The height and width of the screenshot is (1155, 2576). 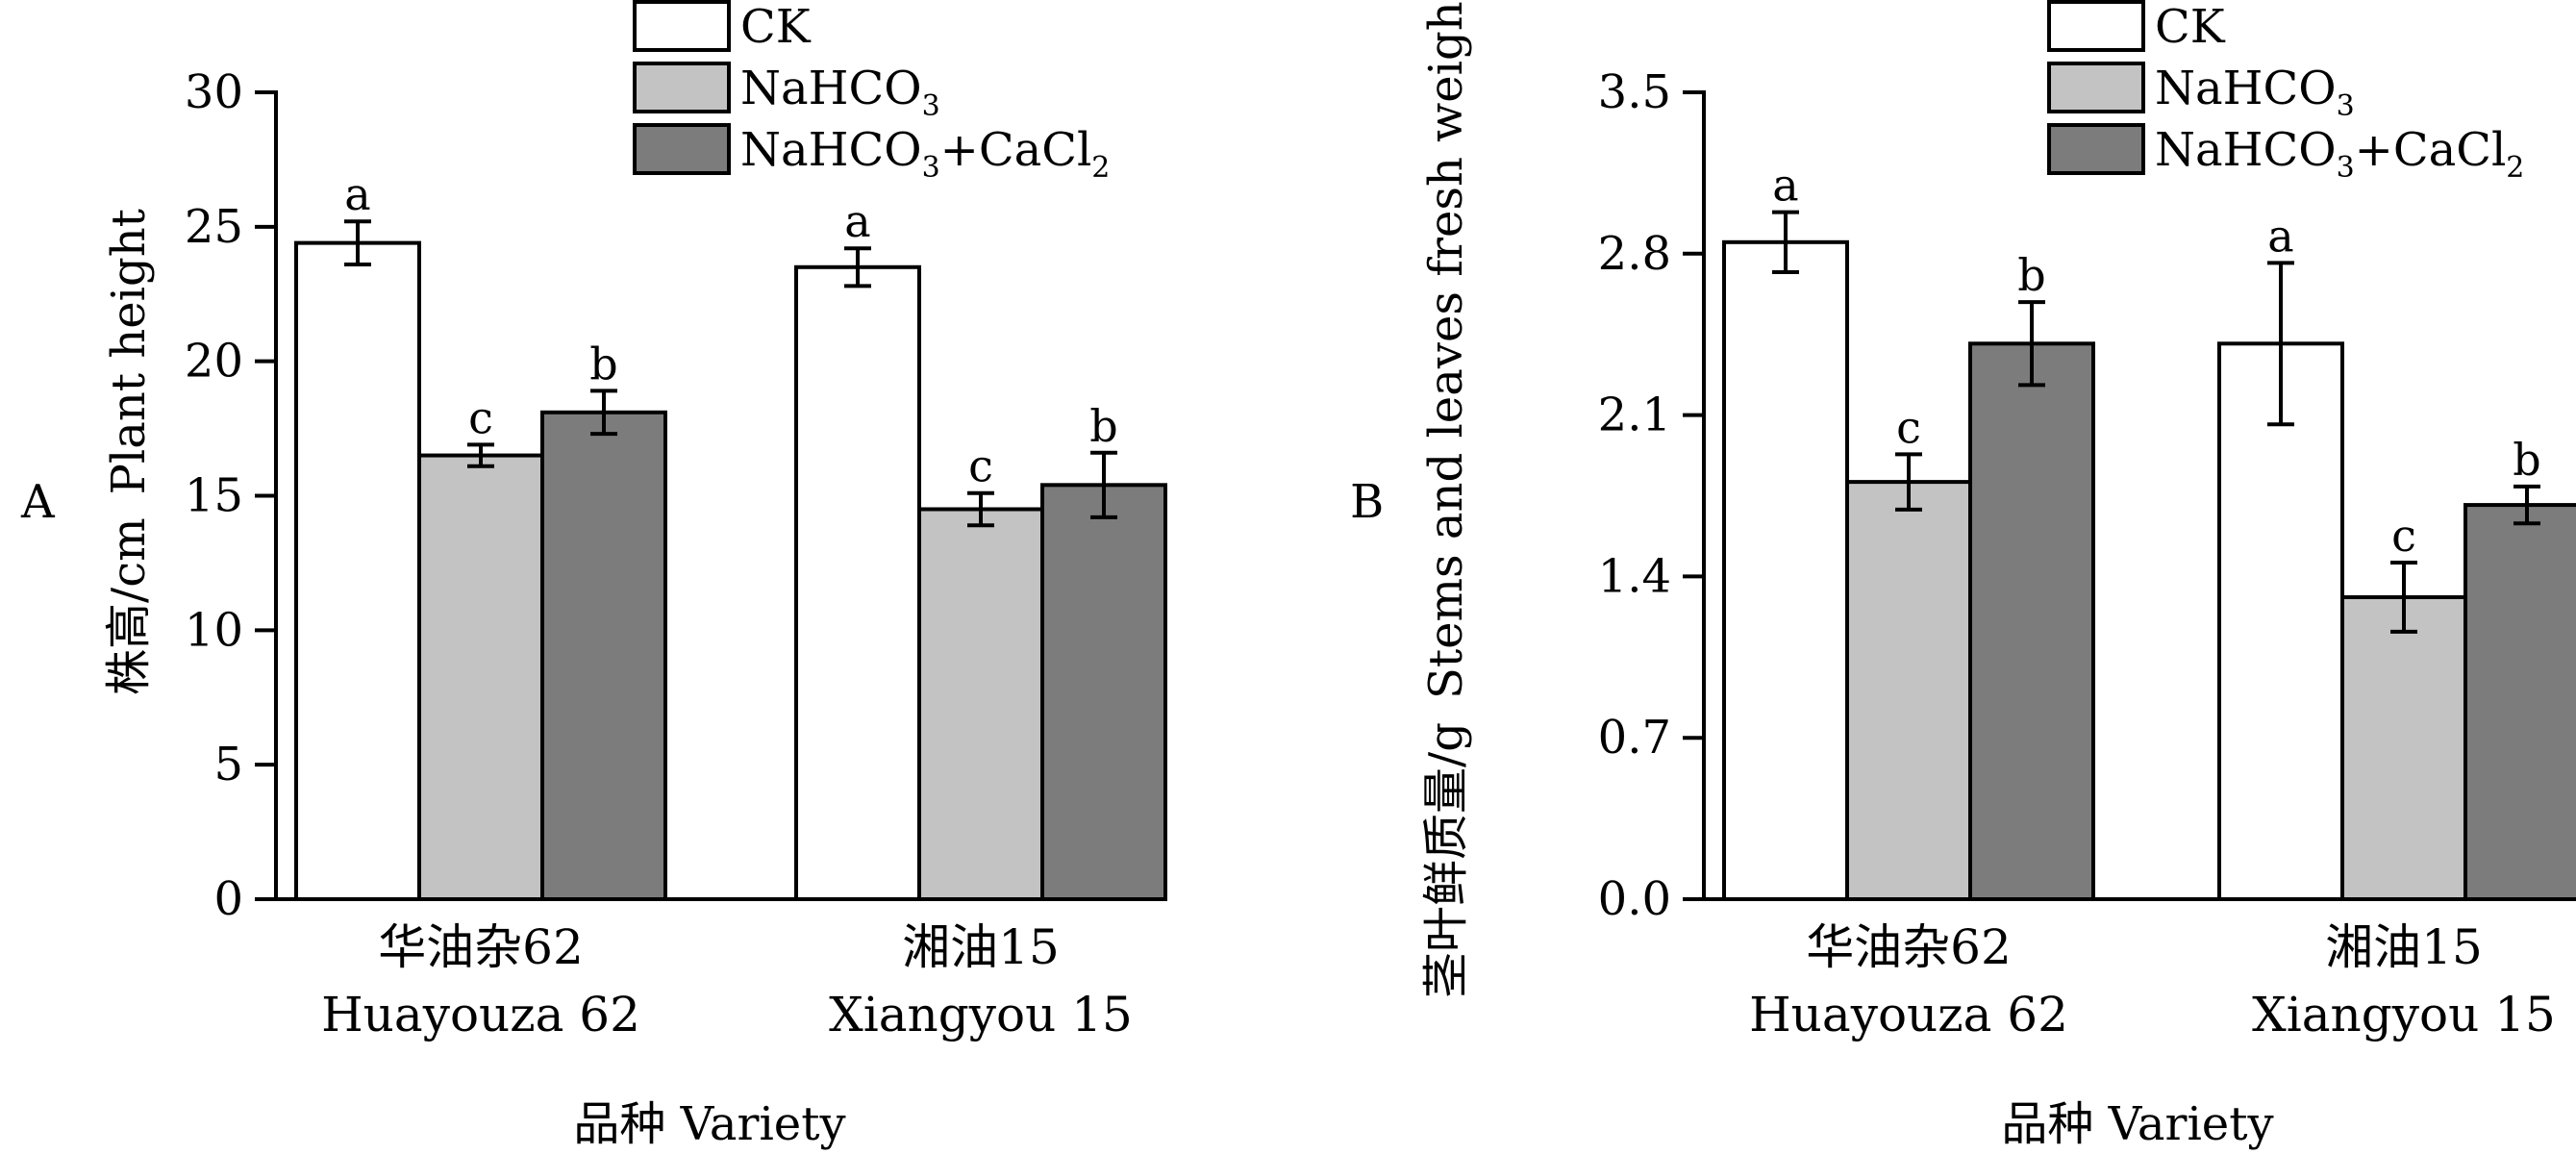 I want to click on y-tick-label: 0.7, so click(x=1634, y=738).